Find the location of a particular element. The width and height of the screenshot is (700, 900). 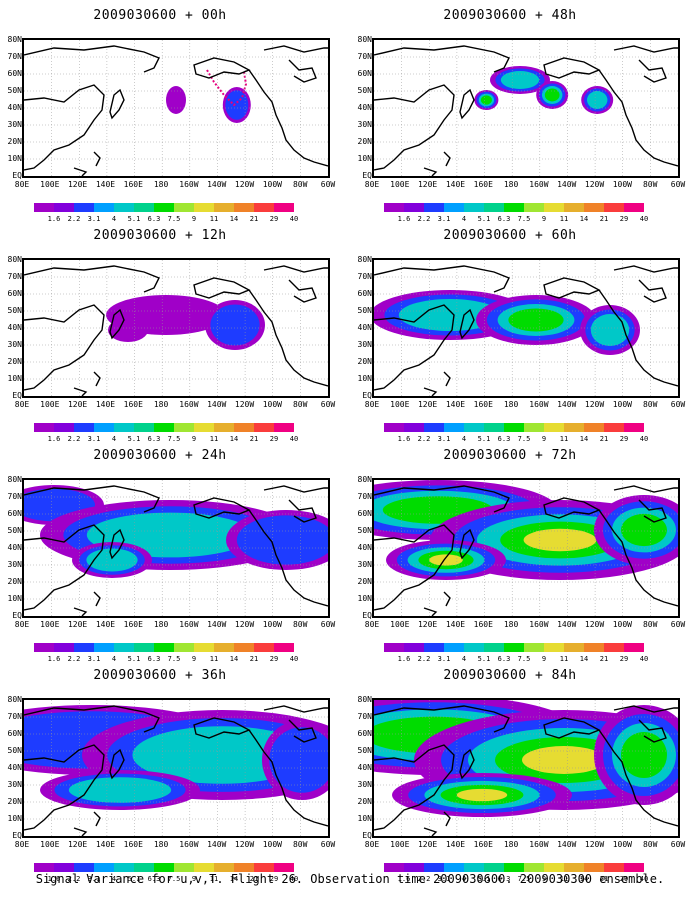

colorbar-label: 40 is located at coordinates (294, 659).